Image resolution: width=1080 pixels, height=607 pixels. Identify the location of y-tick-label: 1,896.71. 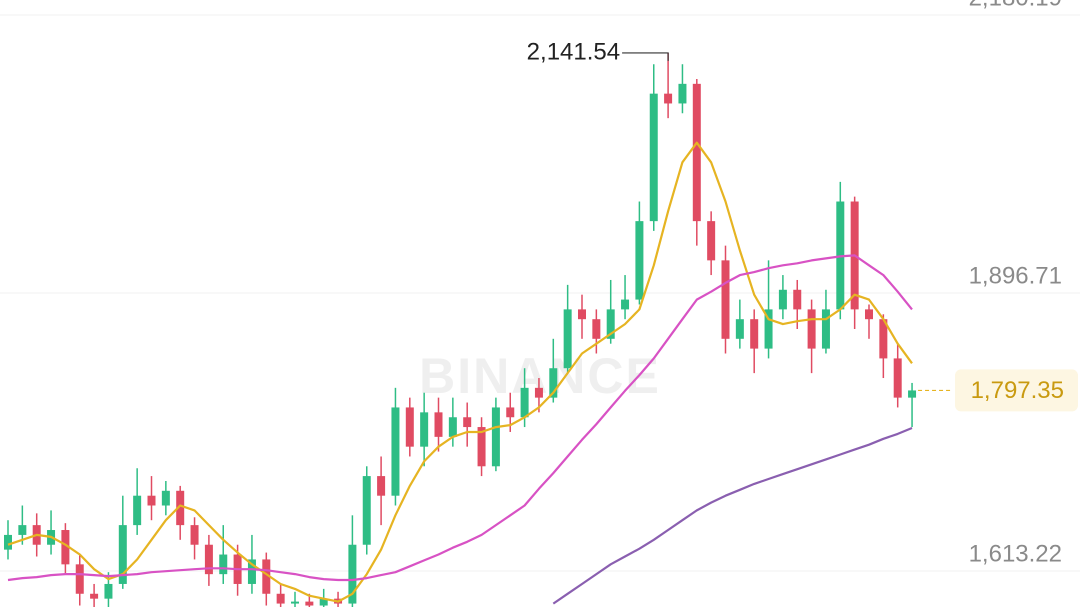
(1015, 275).